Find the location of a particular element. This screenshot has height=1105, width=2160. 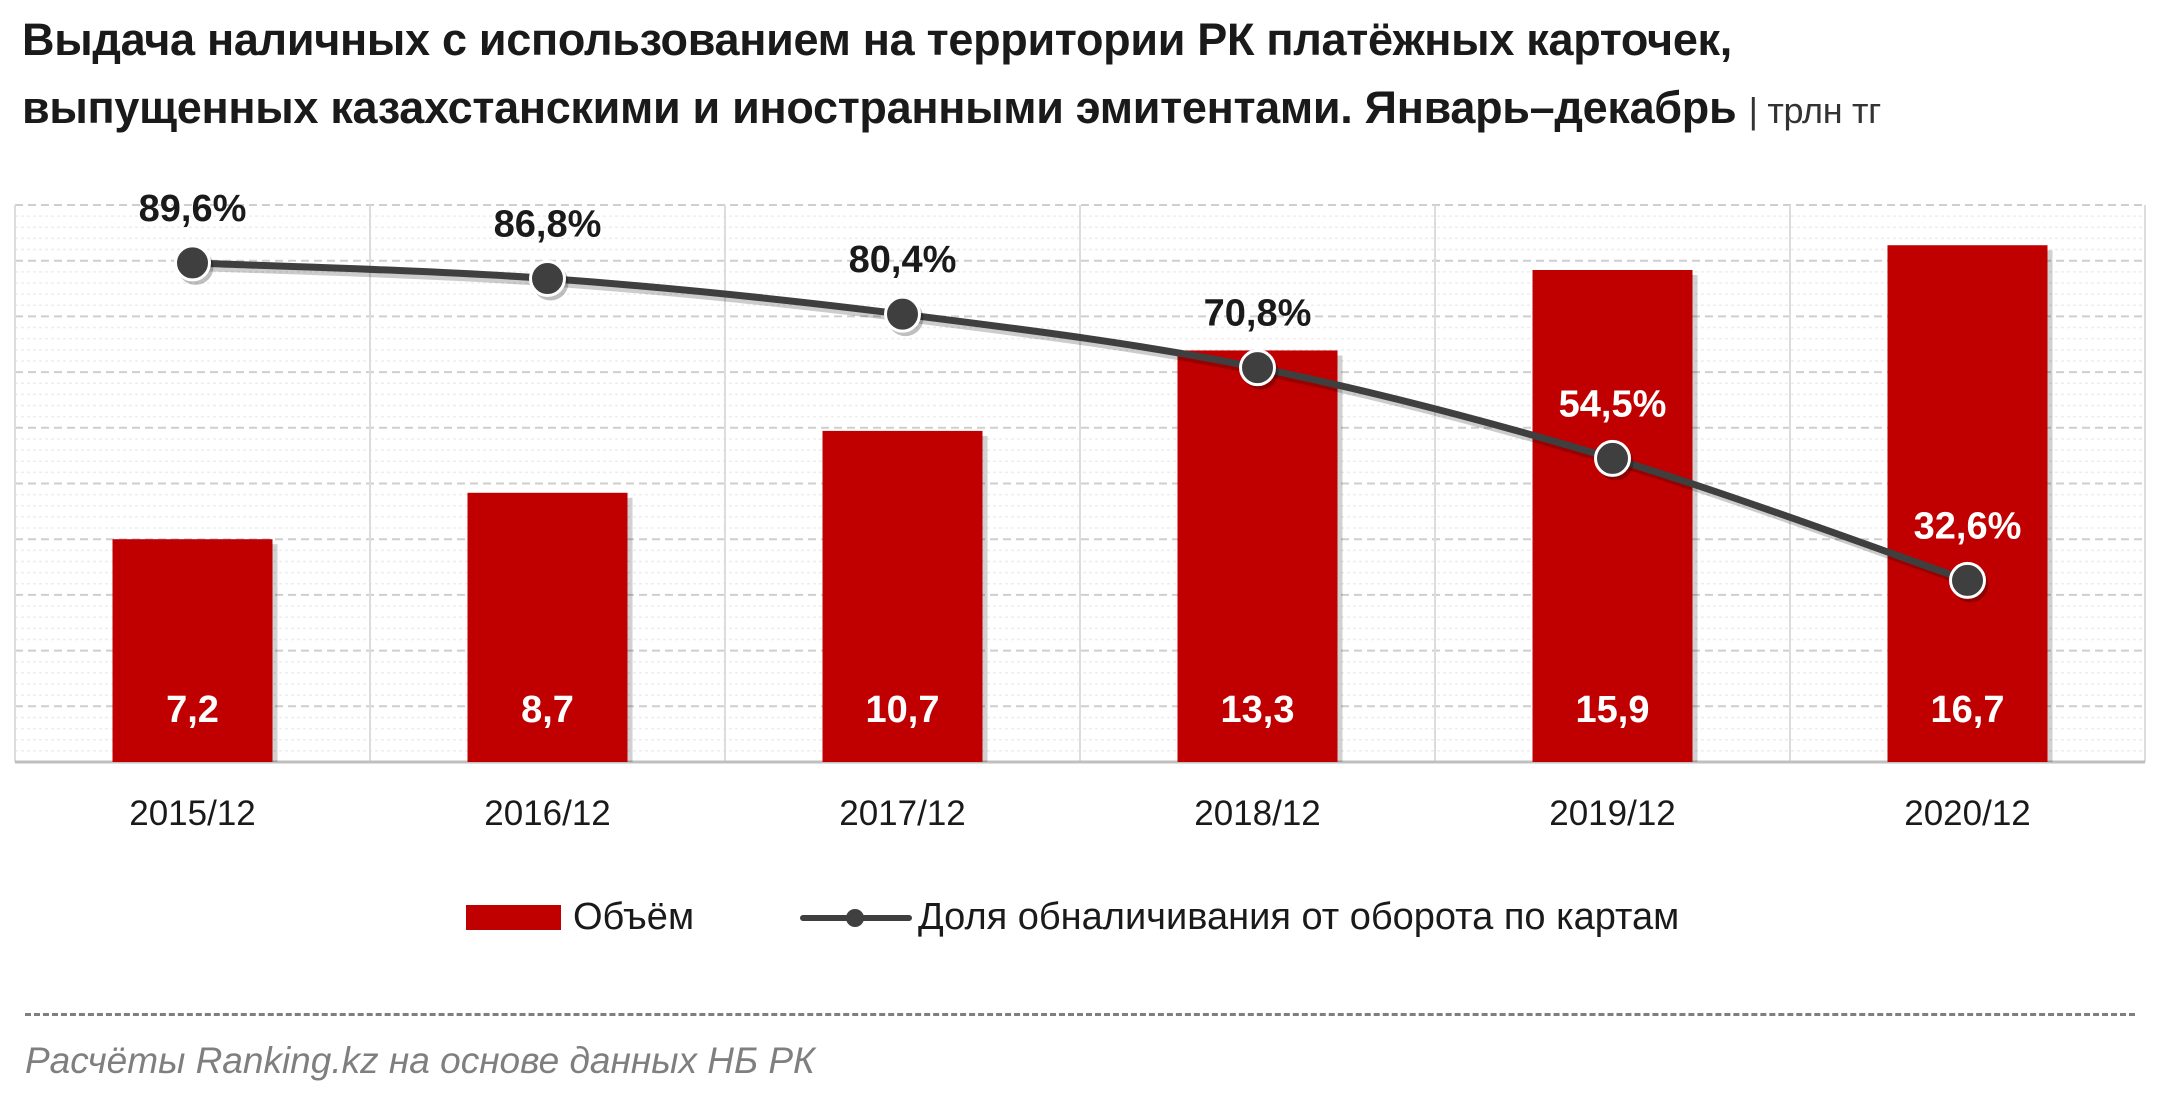

line-value-label: 54,5% is located at coordinates (1613, 404).